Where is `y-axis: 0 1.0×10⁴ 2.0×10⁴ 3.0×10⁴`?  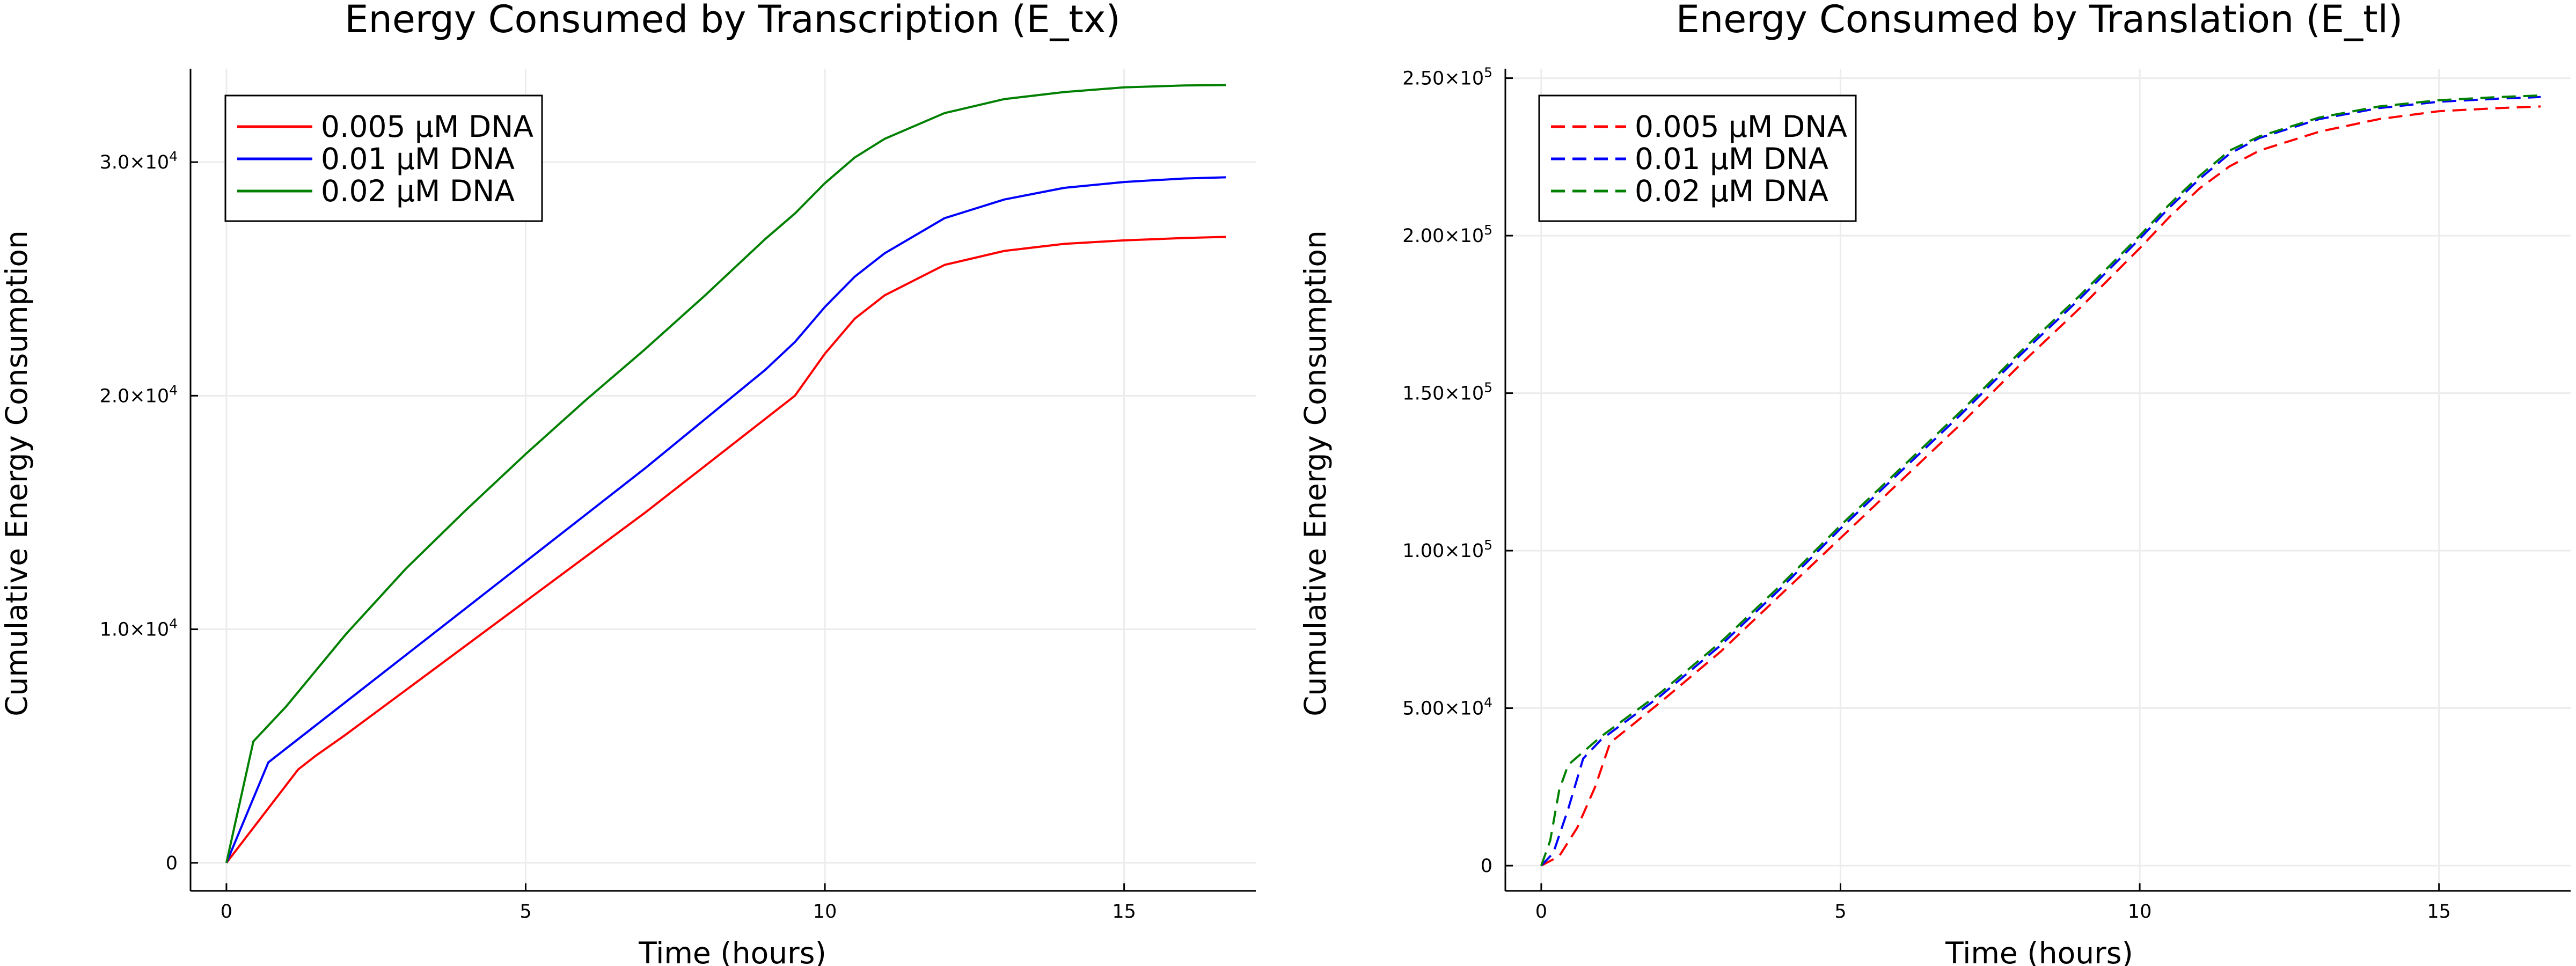 y-axis: 0 1.0×10⁴ 2.0×10⁴ 3.0×10⁴ is located at coordinates (149, 480).